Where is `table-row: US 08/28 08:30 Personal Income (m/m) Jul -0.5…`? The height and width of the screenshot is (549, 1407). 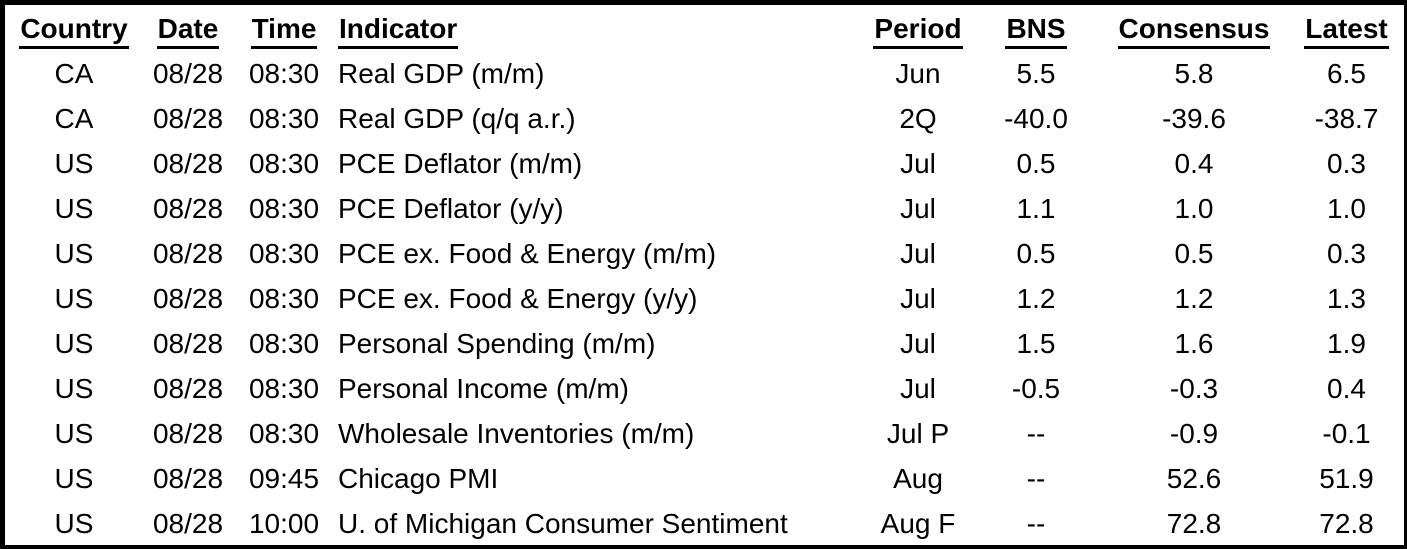 table-row: US 08/28 08:30 Personal Income (m/m) Jul -0.5… is located at coordinates (704, 388).